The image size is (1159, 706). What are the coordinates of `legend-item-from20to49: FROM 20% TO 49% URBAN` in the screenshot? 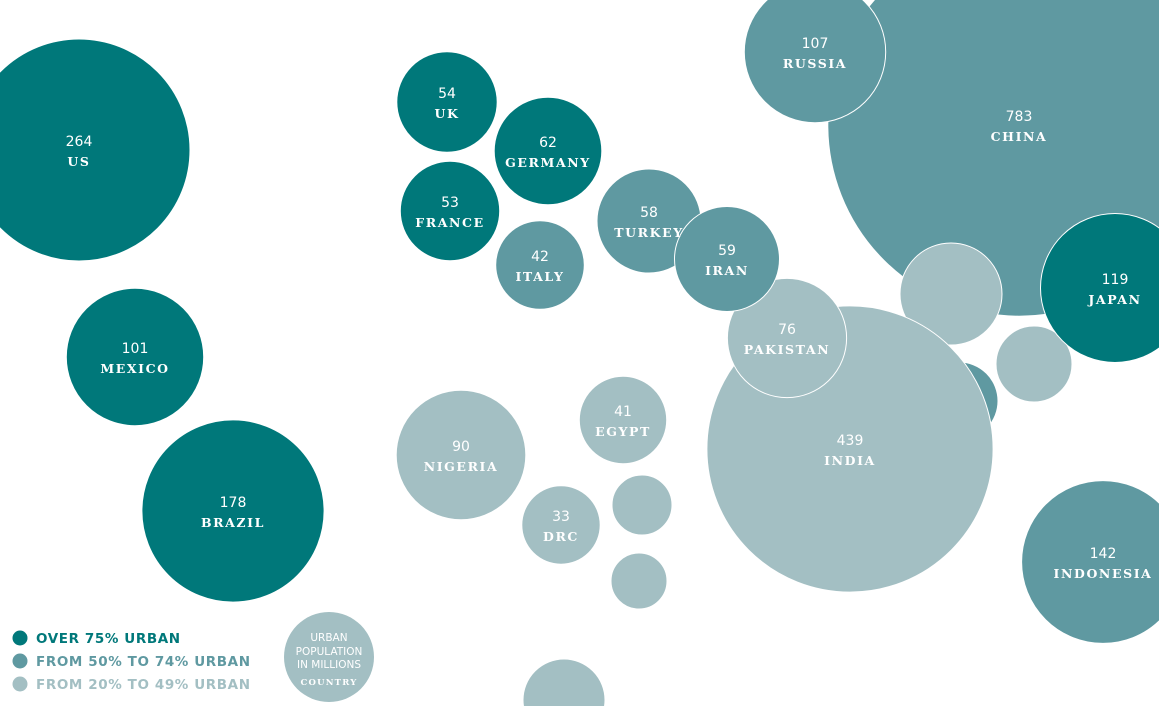 It's located at (131, 684).